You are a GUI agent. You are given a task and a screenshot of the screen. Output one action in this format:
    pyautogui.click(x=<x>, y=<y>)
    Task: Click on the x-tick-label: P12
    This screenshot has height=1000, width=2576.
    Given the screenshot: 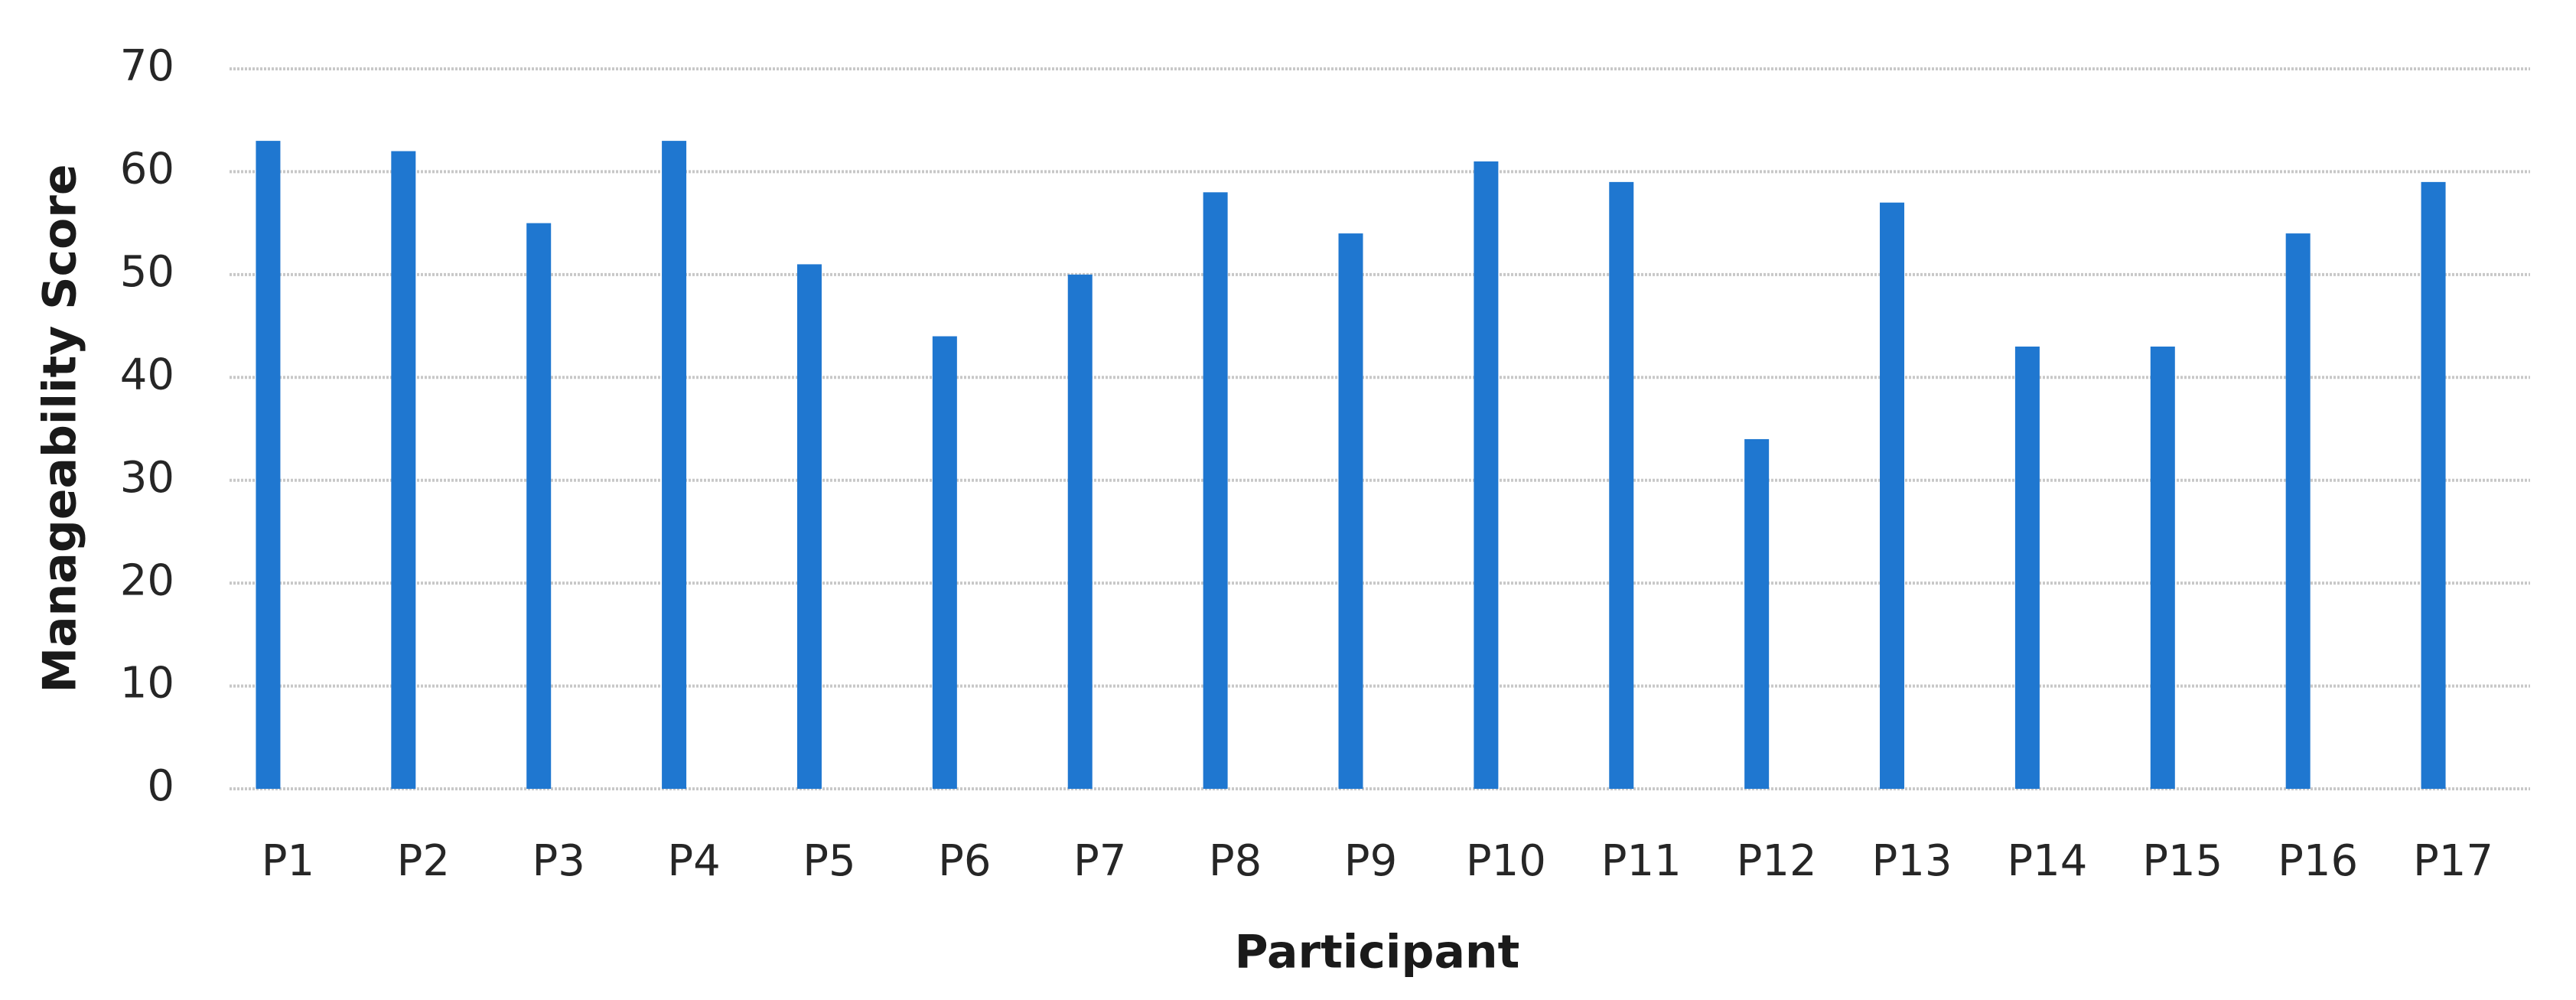 What is the action you would take?
    pyautogui.click(x=1777, y=861)
    